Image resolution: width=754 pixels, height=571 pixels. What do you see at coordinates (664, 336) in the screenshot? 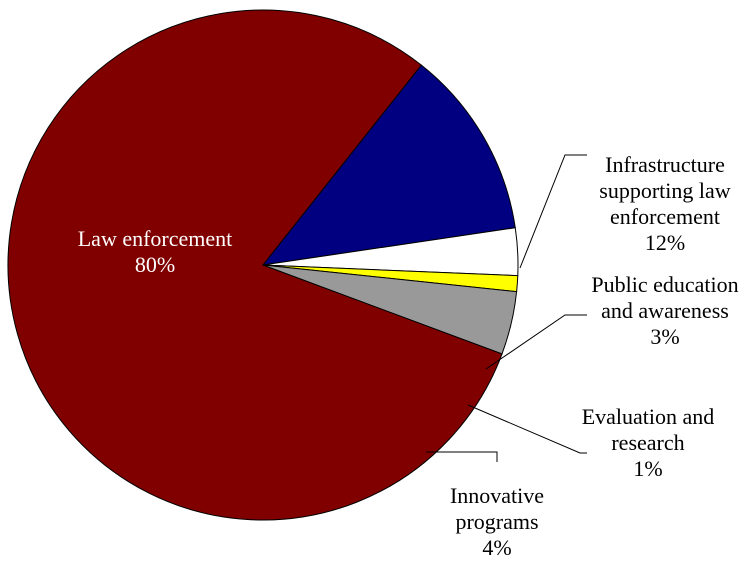
I see `slice-percent-2: 3%` at bounding box center [664, 336].